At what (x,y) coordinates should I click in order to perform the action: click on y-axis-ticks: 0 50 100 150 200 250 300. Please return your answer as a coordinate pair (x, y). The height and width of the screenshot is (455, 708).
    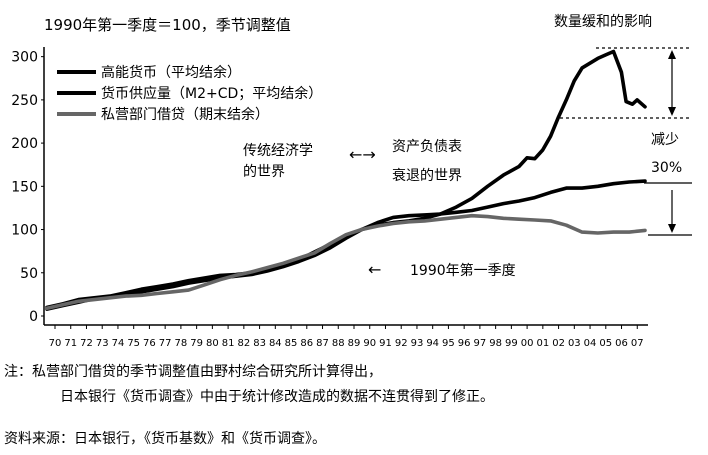
    Looking at the image, I should click on (27, 187).